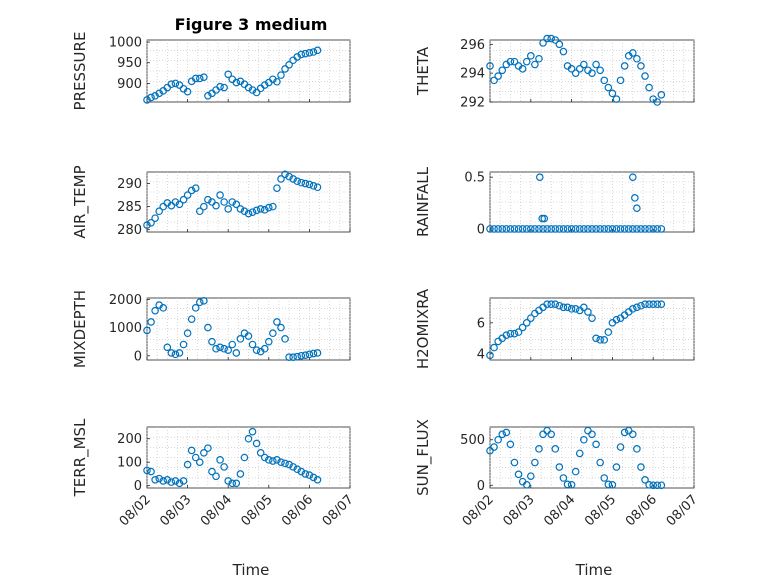 The width and height of the screenshot is (778, 583). Describe the element at coordinates (472, 103) in the screenshot. I see `theta-ytick-label: 292` at that location.